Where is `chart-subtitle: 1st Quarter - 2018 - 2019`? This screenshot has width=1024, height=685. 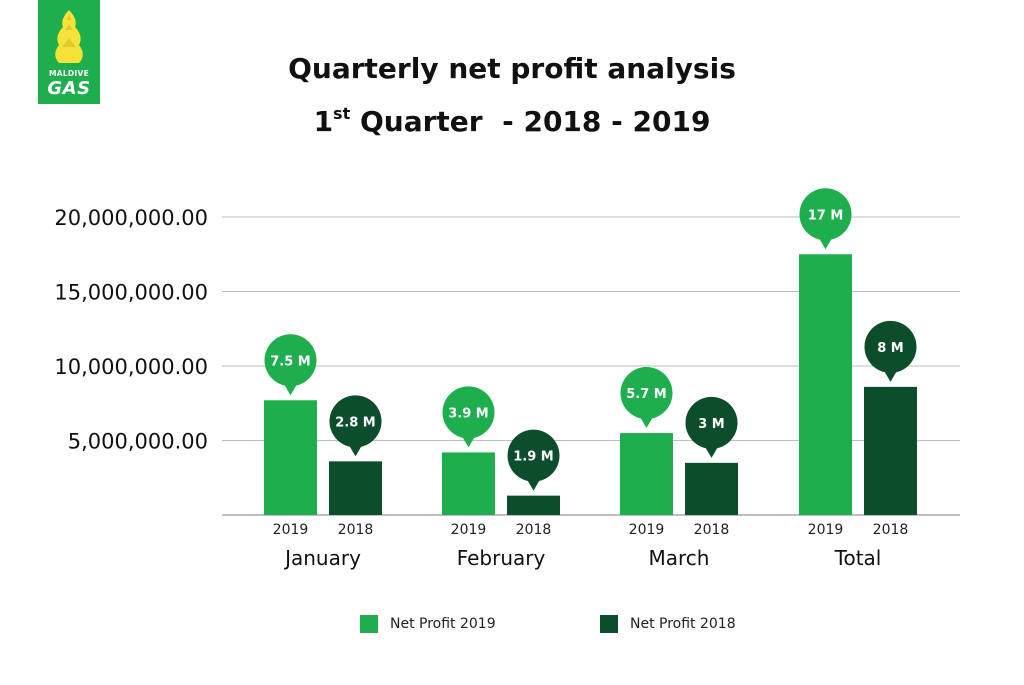 chart-subtitle: 1st Quarter - 2018 - 2019 is located at coordinates (512, 121).